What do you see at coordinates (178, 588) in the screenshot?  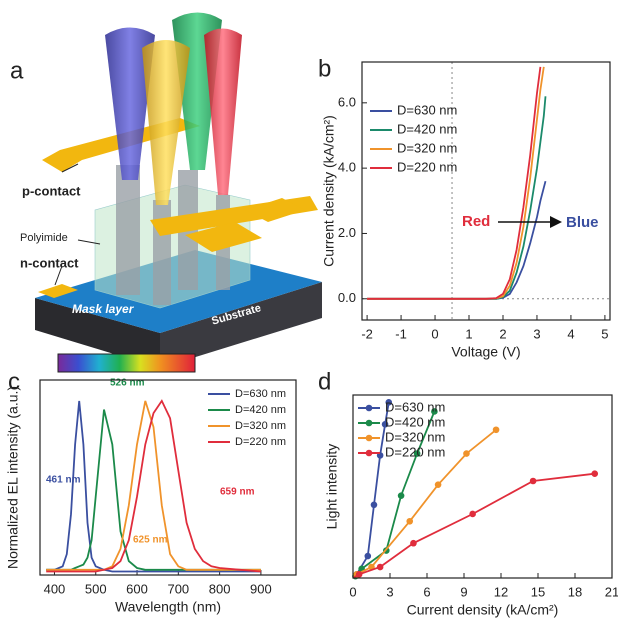 I see `x-tick-label: 700` at bounding box center [178, 588].